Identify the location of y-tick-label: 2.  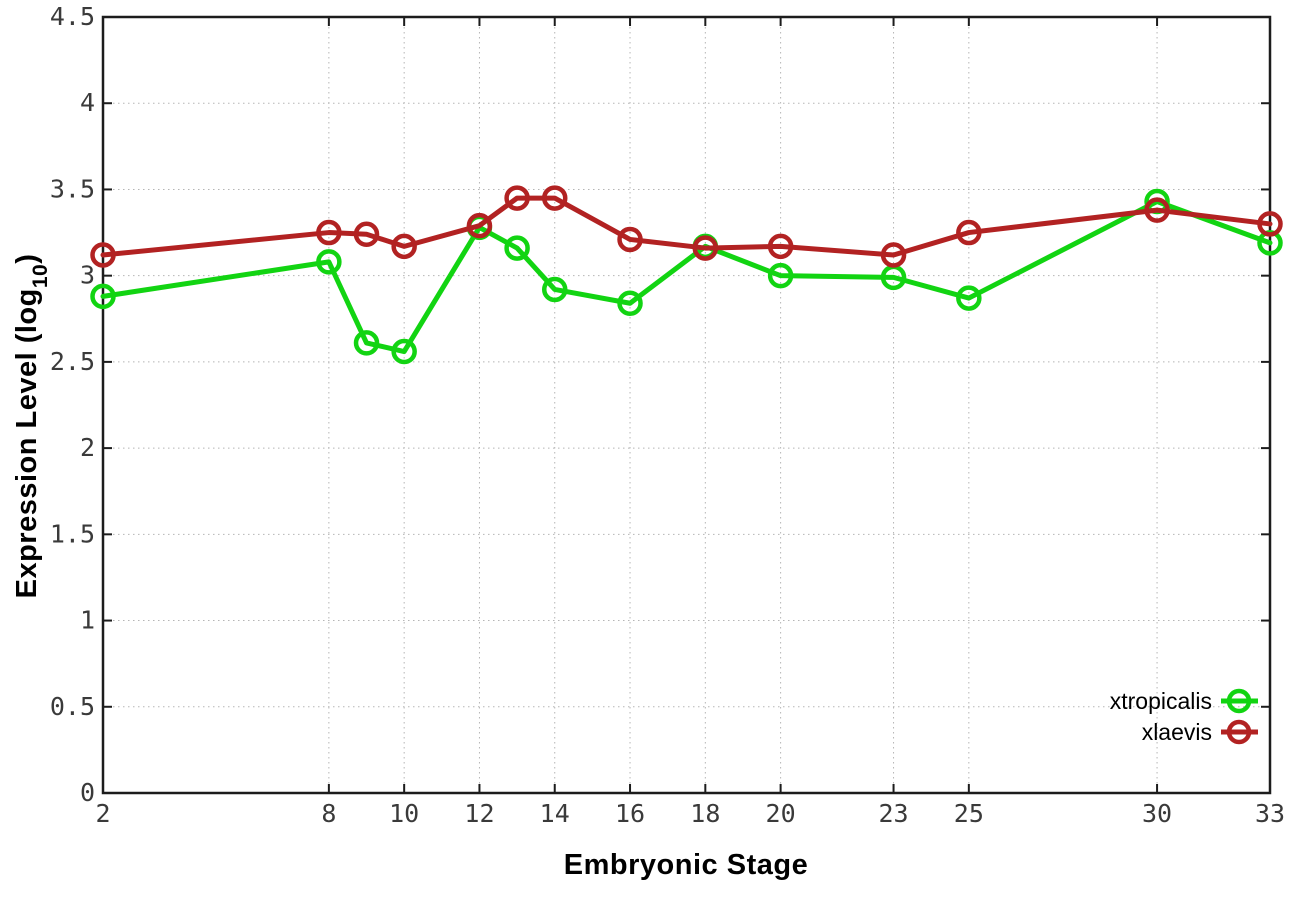
(87, 447).